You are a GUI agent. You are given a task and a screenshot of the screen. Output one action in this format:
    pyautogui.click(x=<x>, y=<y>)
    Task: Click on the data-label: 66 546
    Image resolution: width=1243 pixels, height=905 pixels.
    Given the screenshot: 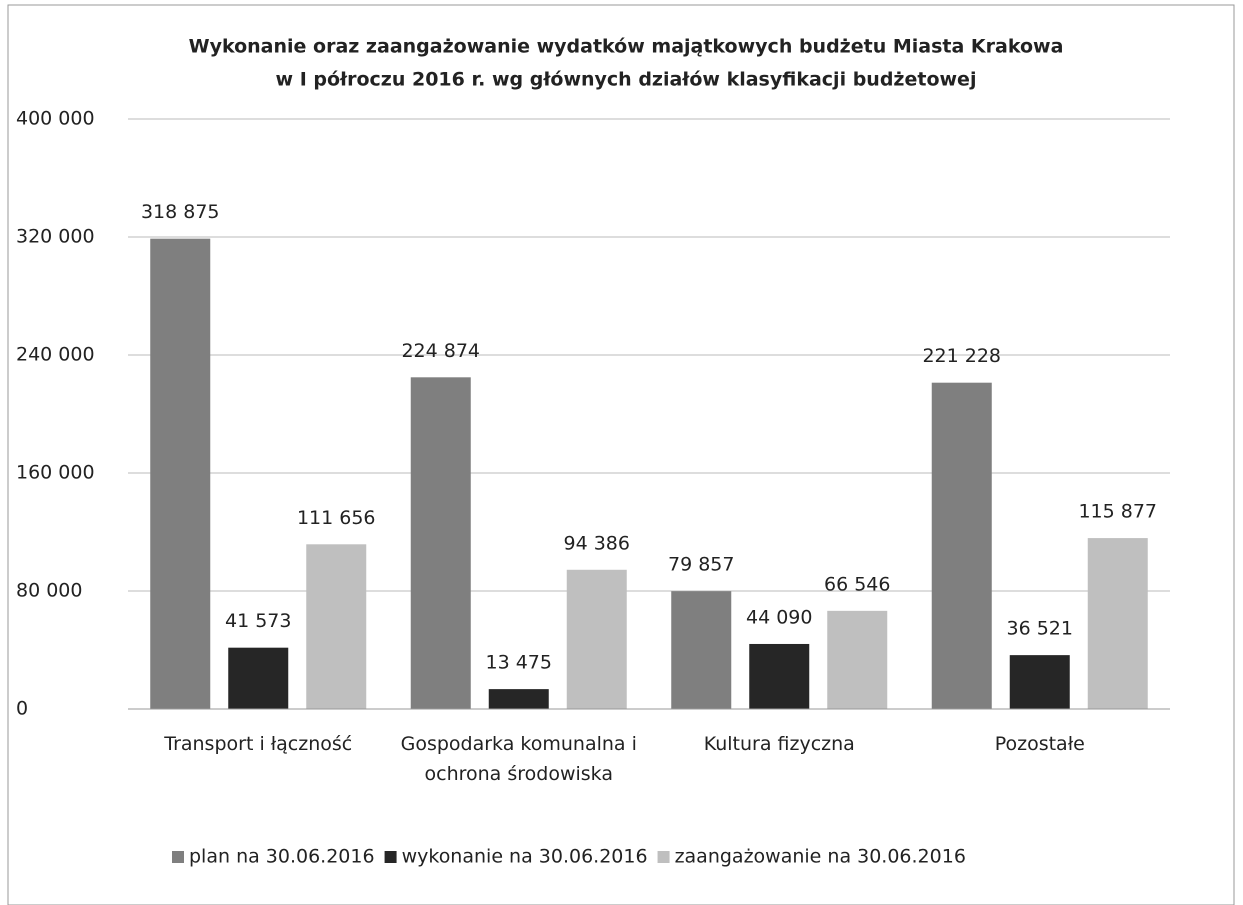 What is the action you would take?
    pyautogui.click(x=857, y=584)
    